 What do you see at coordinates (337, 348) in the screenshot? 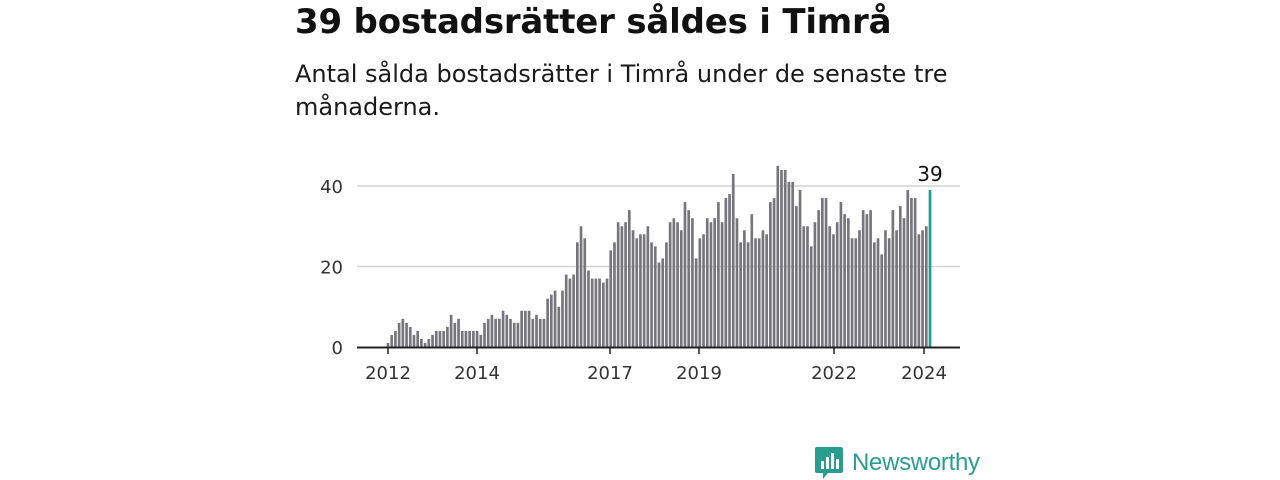
I see `y-tick-label: 0` at bounding box center [337, 348].